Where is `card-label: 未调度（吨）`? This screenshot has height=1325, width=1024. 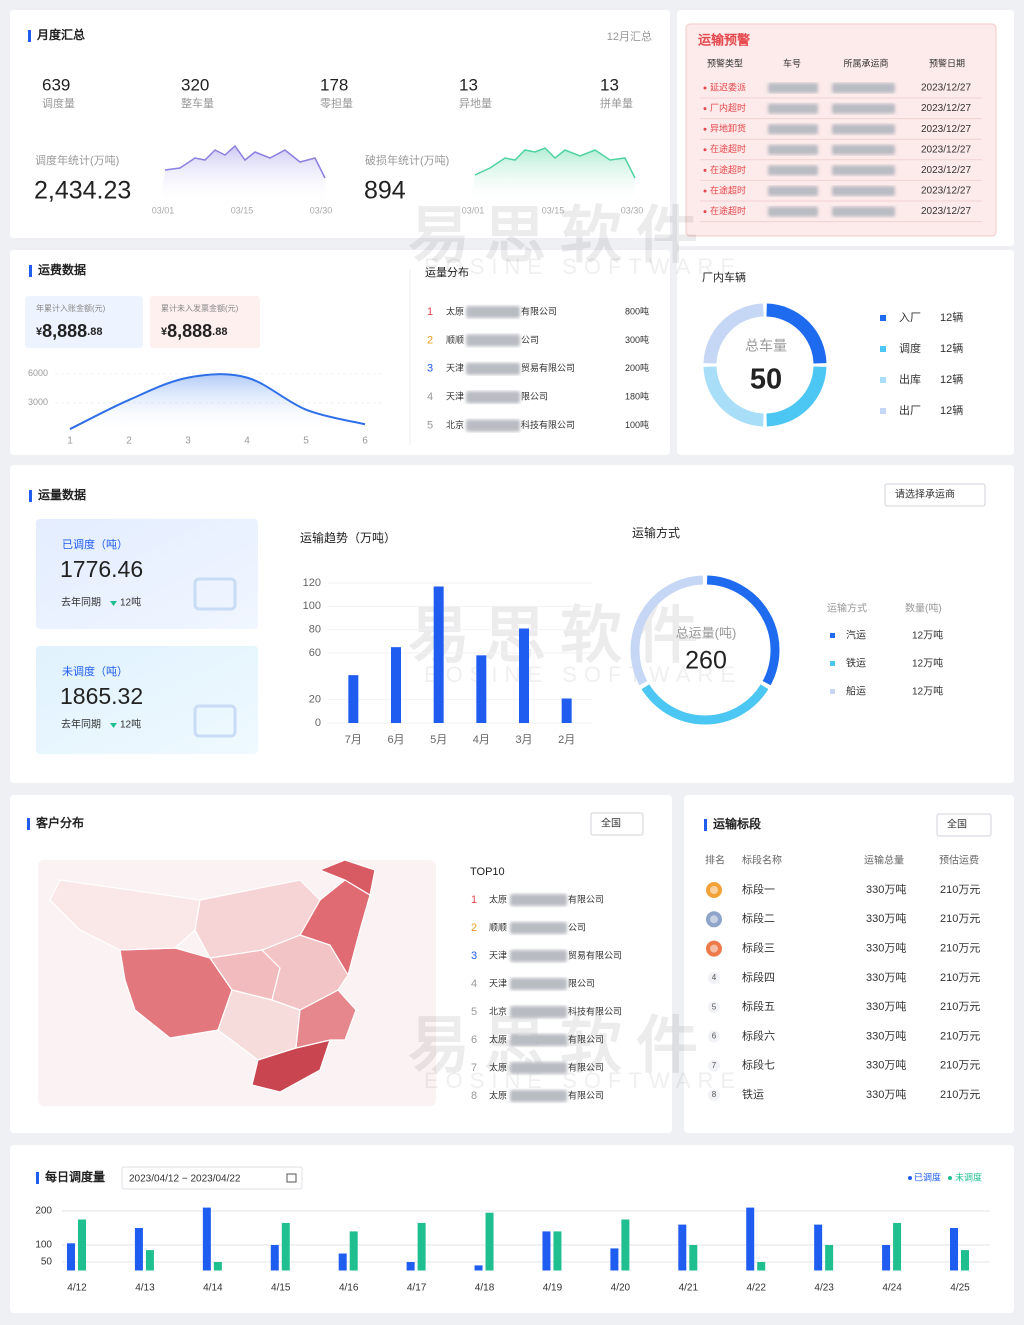
card-label: 未调度（吨） is located at coordinates (95, 671).